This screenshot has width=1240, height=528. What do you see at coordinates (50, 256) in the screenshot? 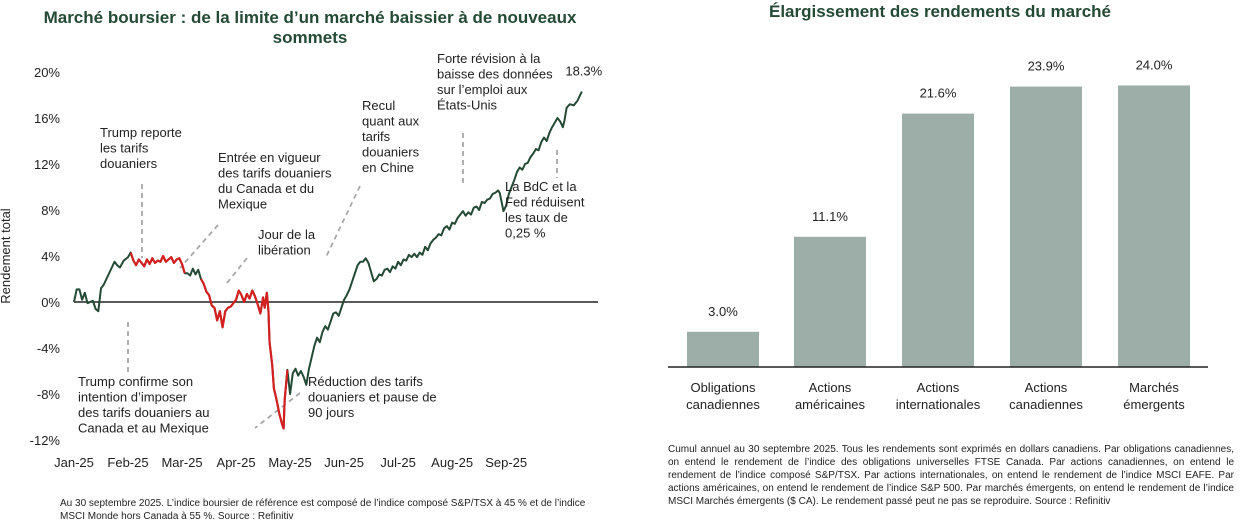
I see `y-tick-label: 4%` at bounding box center [50, 256].